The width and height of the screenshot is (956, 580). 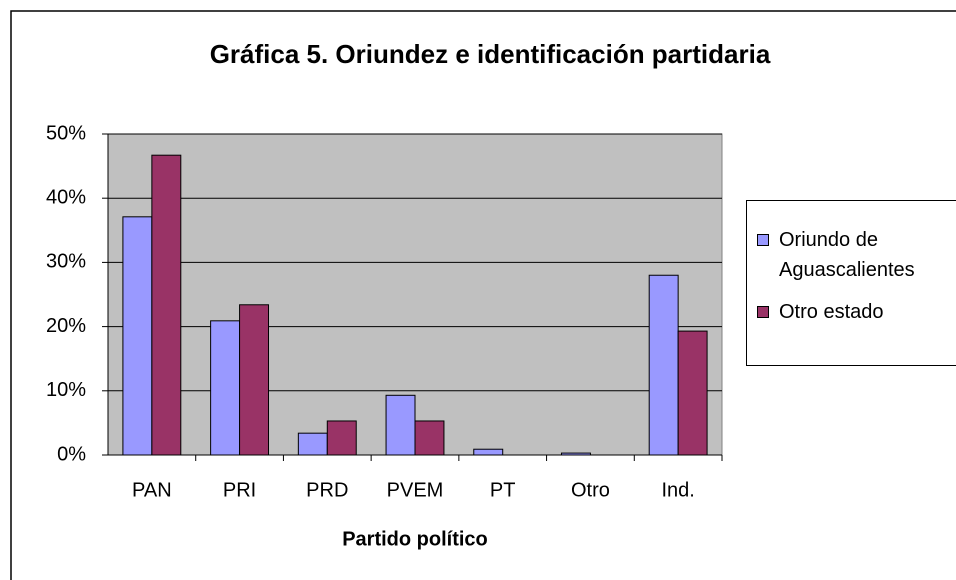 I want to click on y-tick-label: 20%, so click(x=66, y=326).